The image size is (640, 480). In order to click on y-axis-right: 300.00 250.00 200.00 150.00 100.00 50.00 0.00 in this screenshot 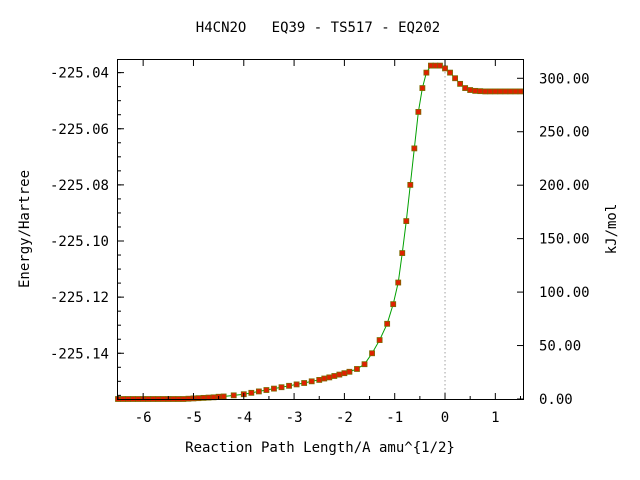, I will do `click(553, 239)`.